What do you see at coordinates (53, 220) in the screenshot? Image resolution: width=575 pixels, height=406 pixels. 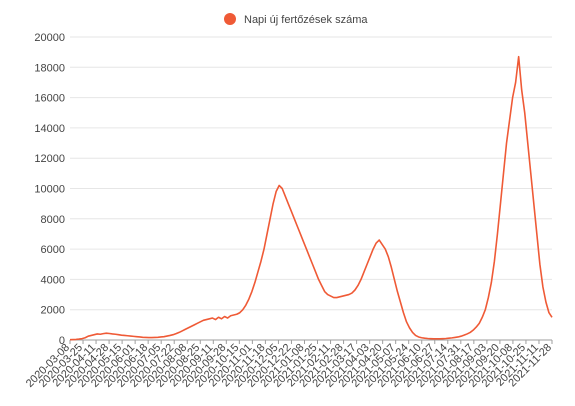 I see `y-tick-label: 8000` at bounding box center [53, 220].